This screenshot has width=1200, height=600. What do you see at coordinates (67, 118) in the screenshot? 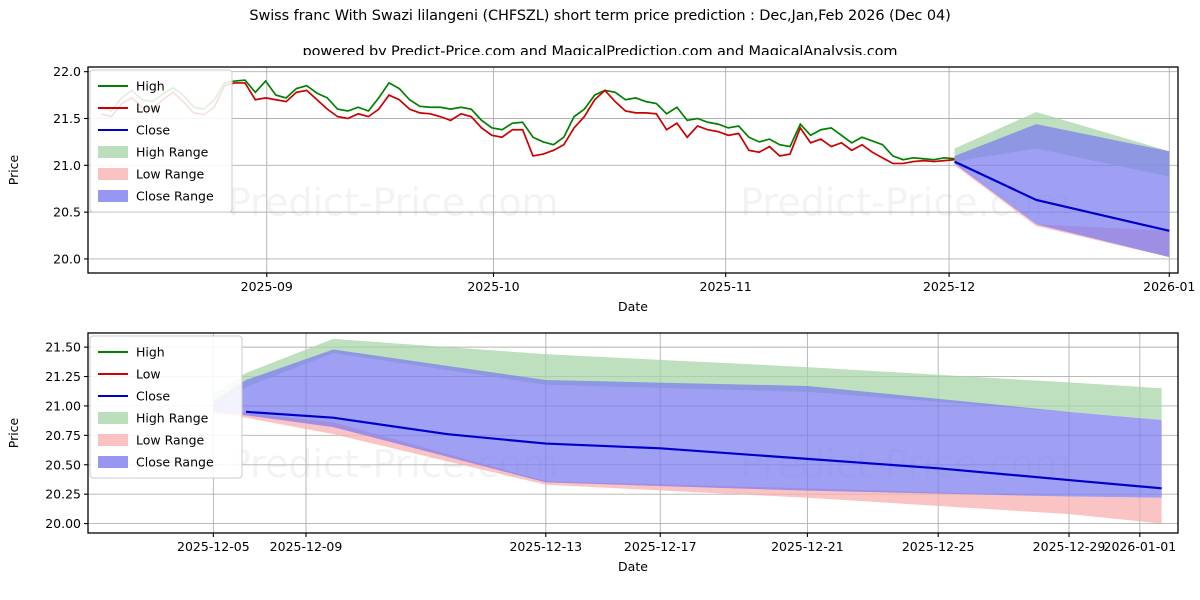
I see `y-tick-label: 21.5` at bounding box center [67, 118].